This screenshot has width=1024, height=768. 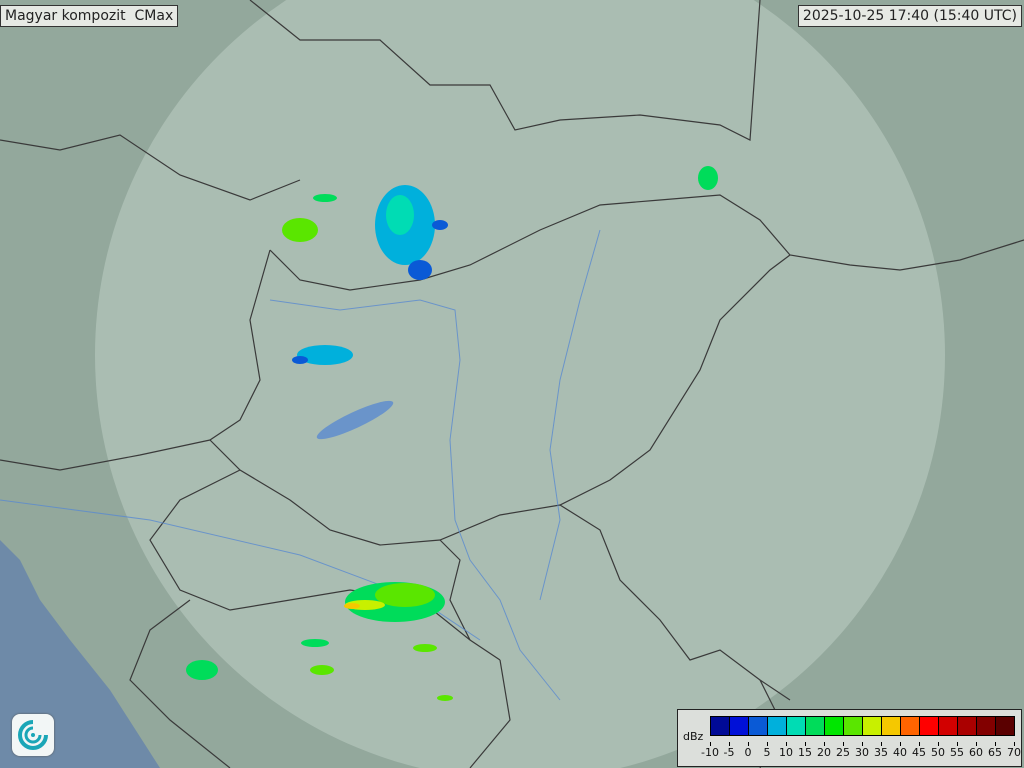 What do you see at coordinates (767, 752) in the screenshot?
I see `legend-tick-label: 5` at bounding box center [767, 752].